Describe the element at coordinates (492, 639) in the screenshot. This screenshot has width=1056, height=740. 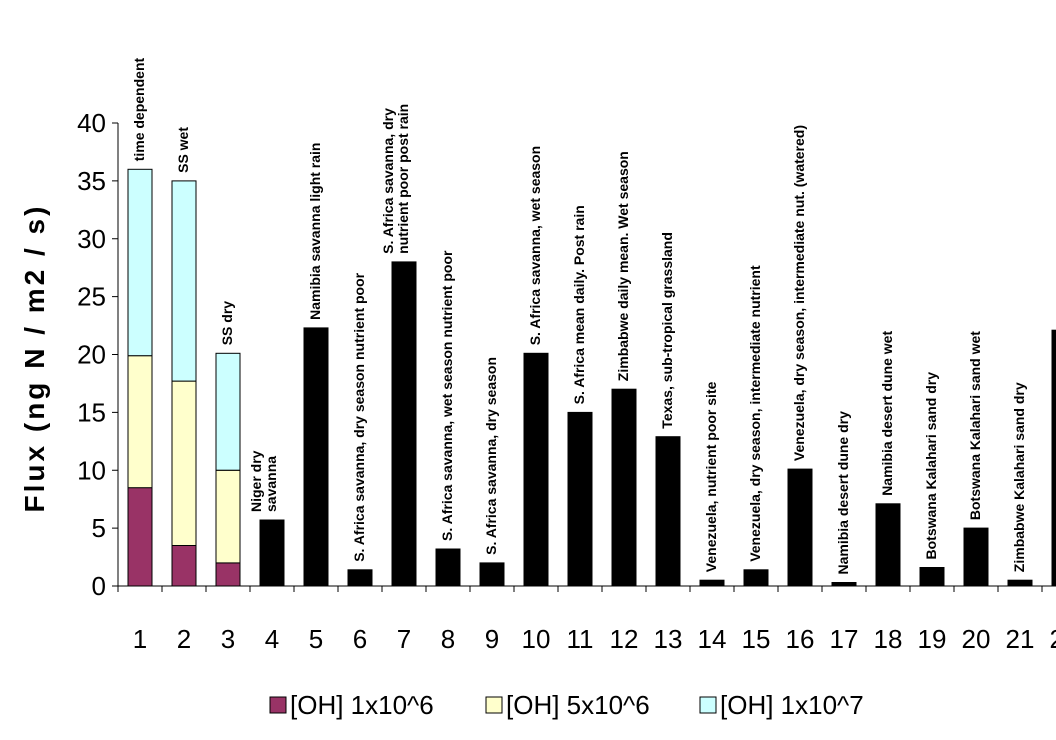
I see `x-tick-label: 9` at that location.